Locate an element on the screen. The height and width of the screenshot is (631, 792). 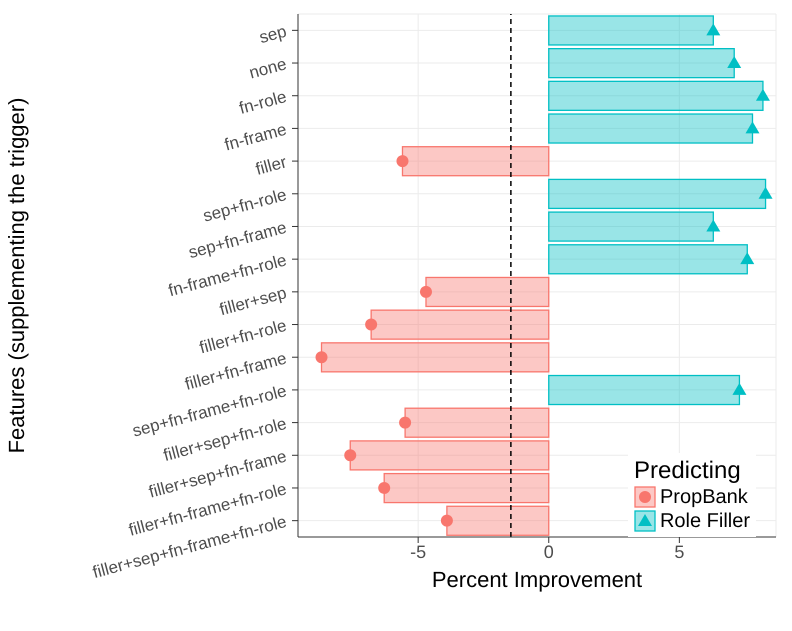
legend-label: Role Filler is located at coordinates (705, 521).